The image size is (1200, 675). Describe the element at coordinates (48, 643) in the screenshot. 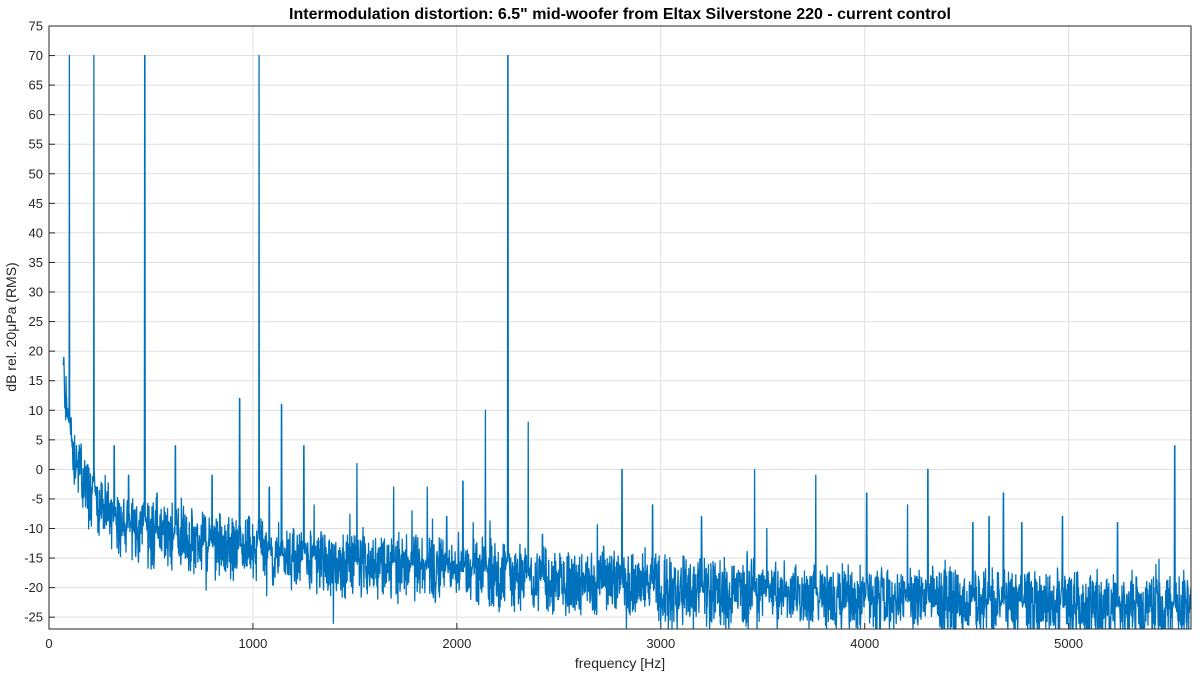

I see `x-tick-label: 0` at that location.